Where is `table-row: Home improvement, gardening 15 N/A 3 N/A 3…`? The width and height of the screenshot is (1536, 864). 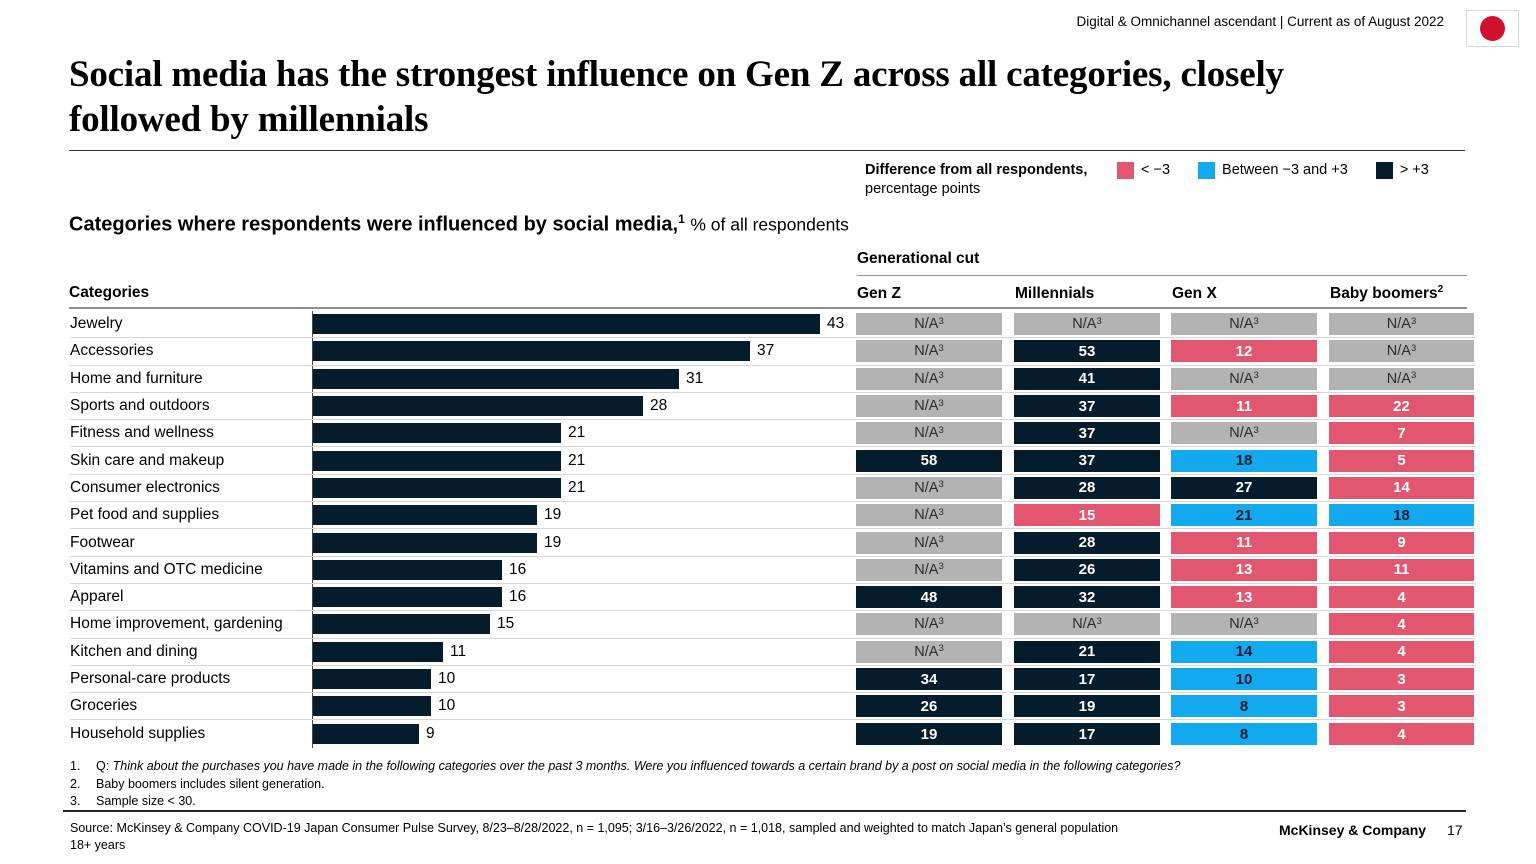 table-row: Home improvement, gardening 15 N/A 3 N/A 3… is located at coordinates (772, 625).